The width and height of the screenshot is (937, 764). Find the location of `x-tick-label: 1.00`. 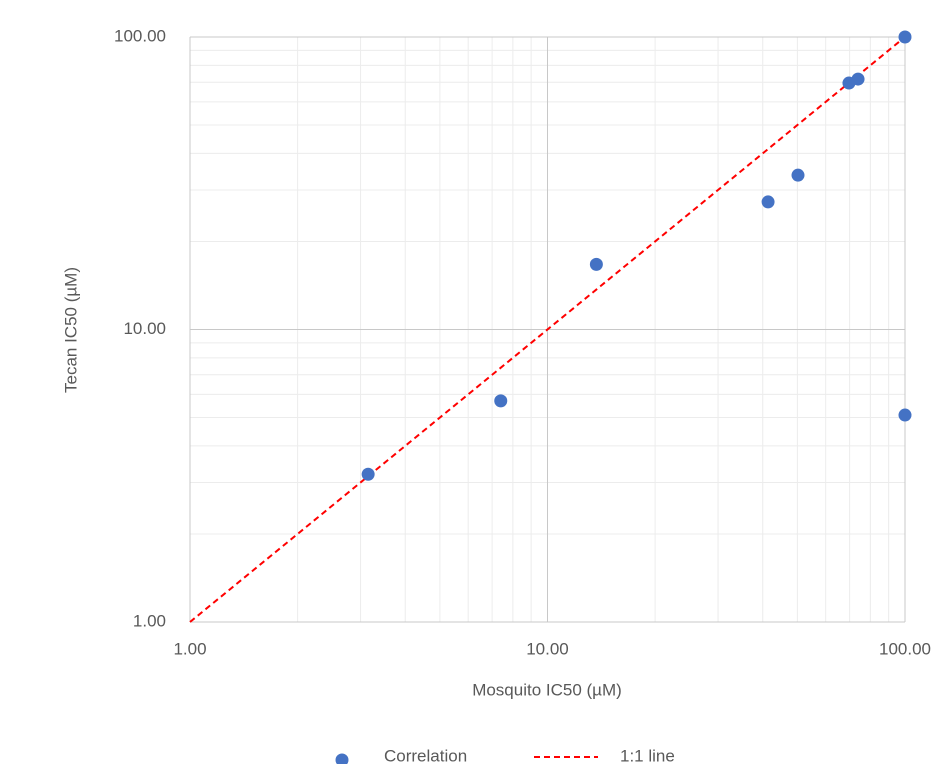

x-tick-label: 1.00 is located at coordinates (189, 648).